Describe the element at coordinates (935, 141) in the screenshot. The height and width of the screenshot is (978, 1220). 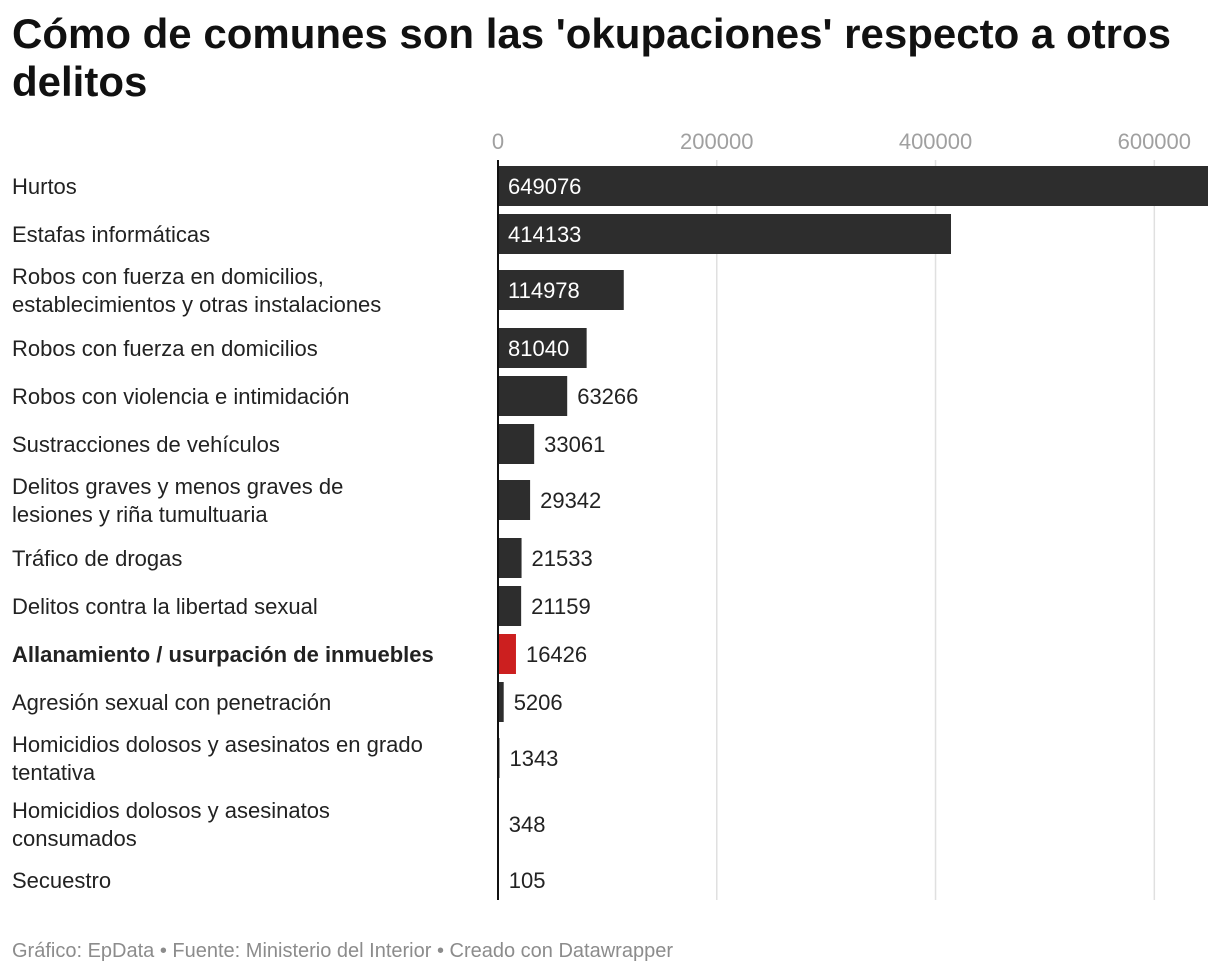
I see `x-tick-label: 400000` at that location.